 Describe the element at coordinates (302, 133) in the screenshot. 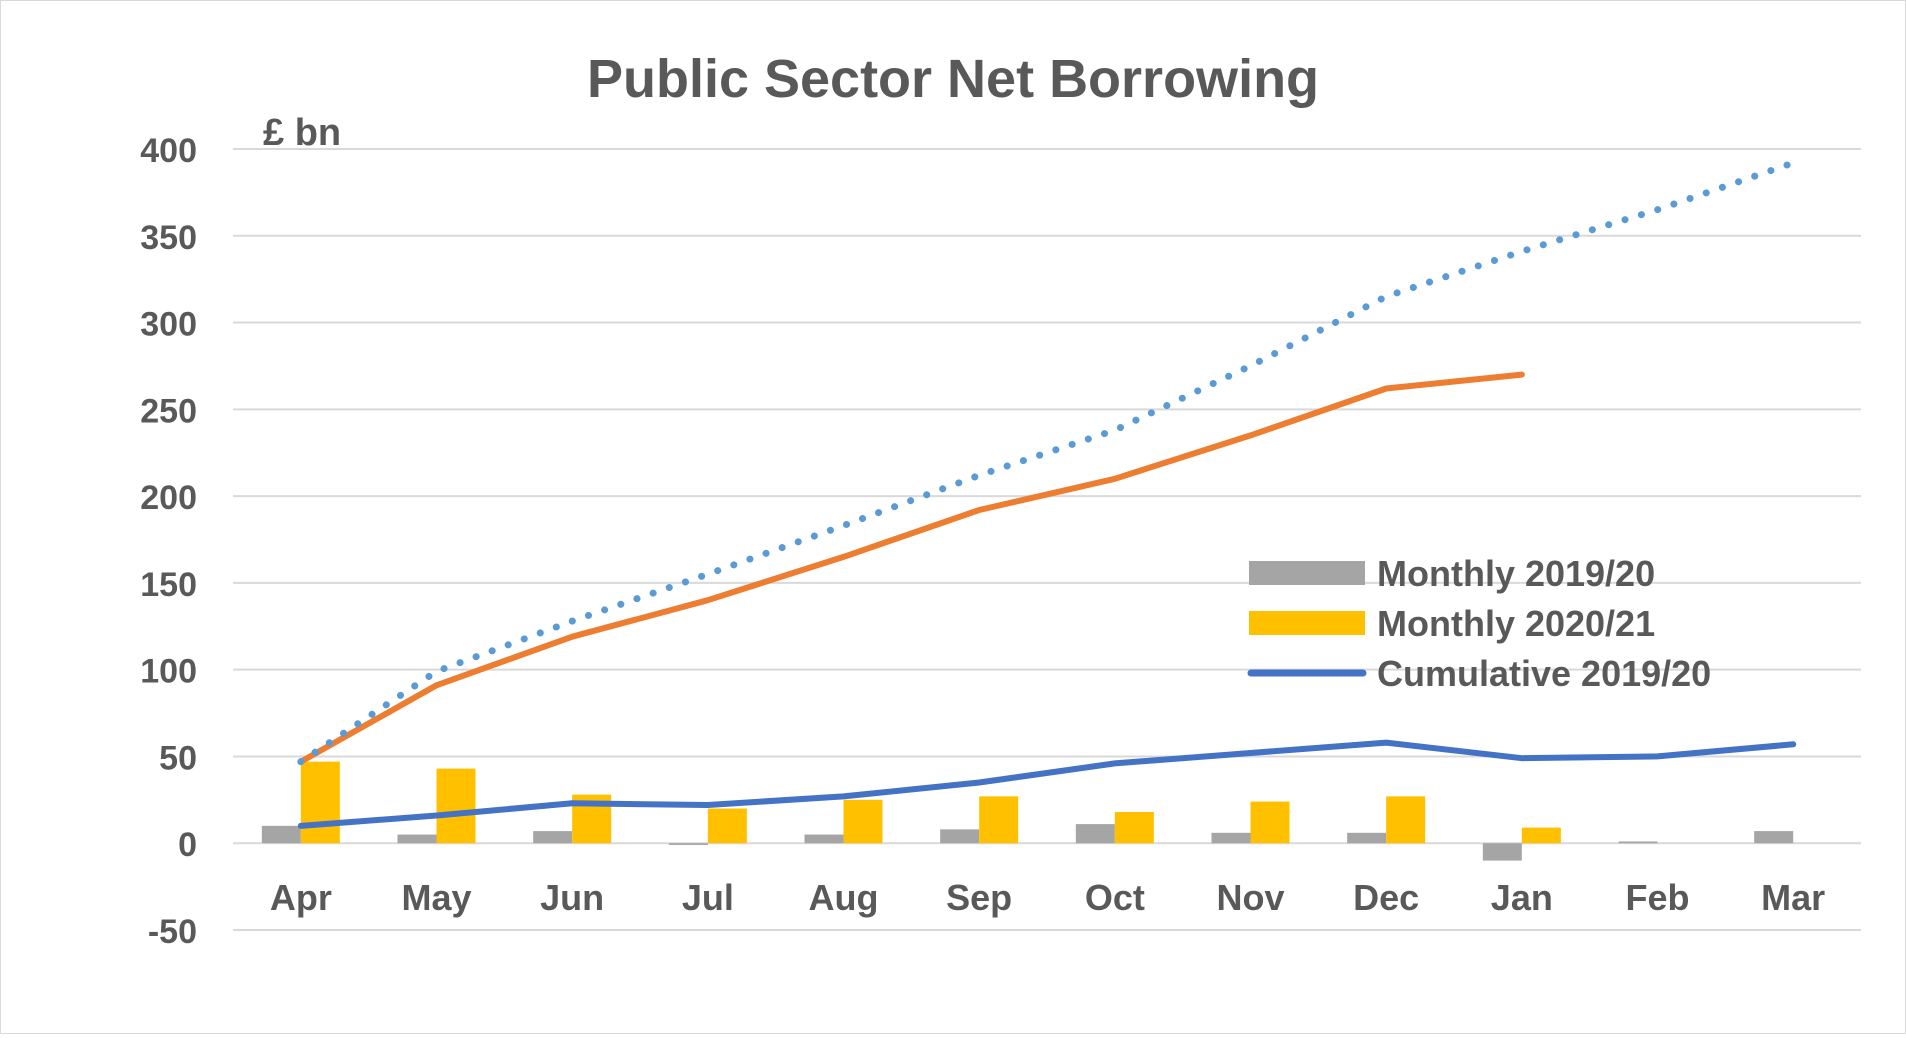

I see `y-axis-unit-label: £ bn` at that location.